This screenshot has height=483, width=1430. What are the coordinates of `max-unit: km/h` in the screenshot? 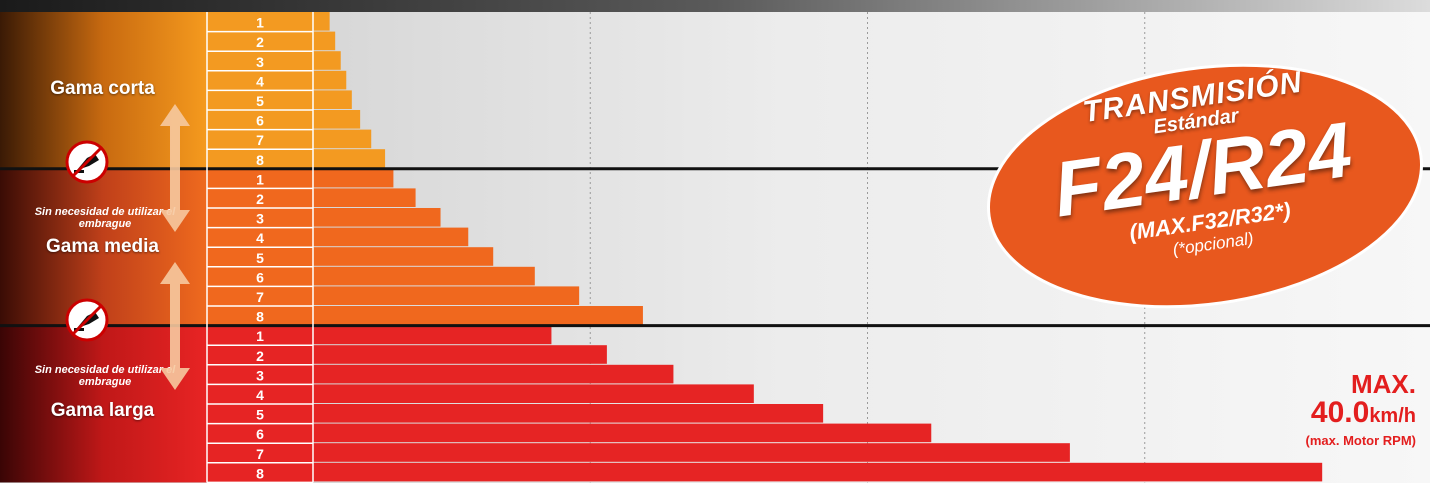 It's located at (1392, 416).